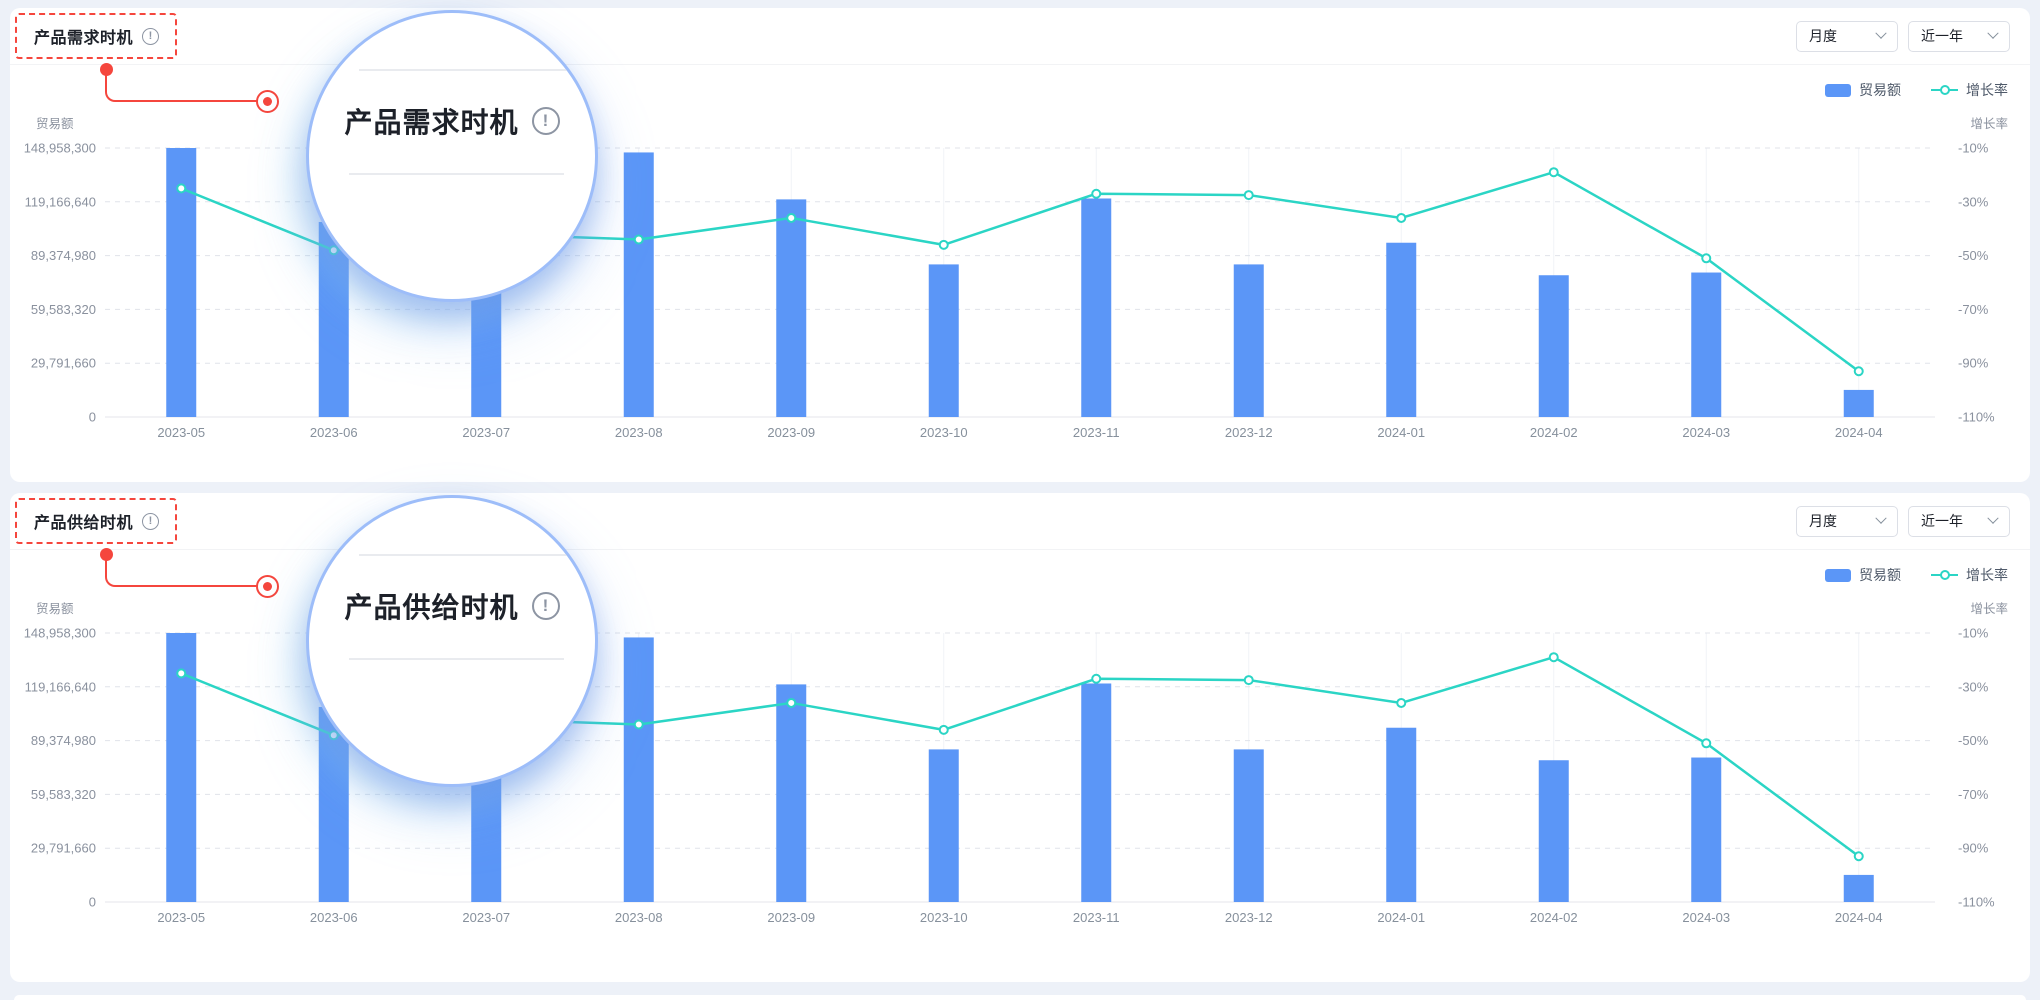  What do you see at coordinates (1249, 432) in the screenshot?
I see `x-axis-label: 2023-12` at bounding box center [1249, 432].